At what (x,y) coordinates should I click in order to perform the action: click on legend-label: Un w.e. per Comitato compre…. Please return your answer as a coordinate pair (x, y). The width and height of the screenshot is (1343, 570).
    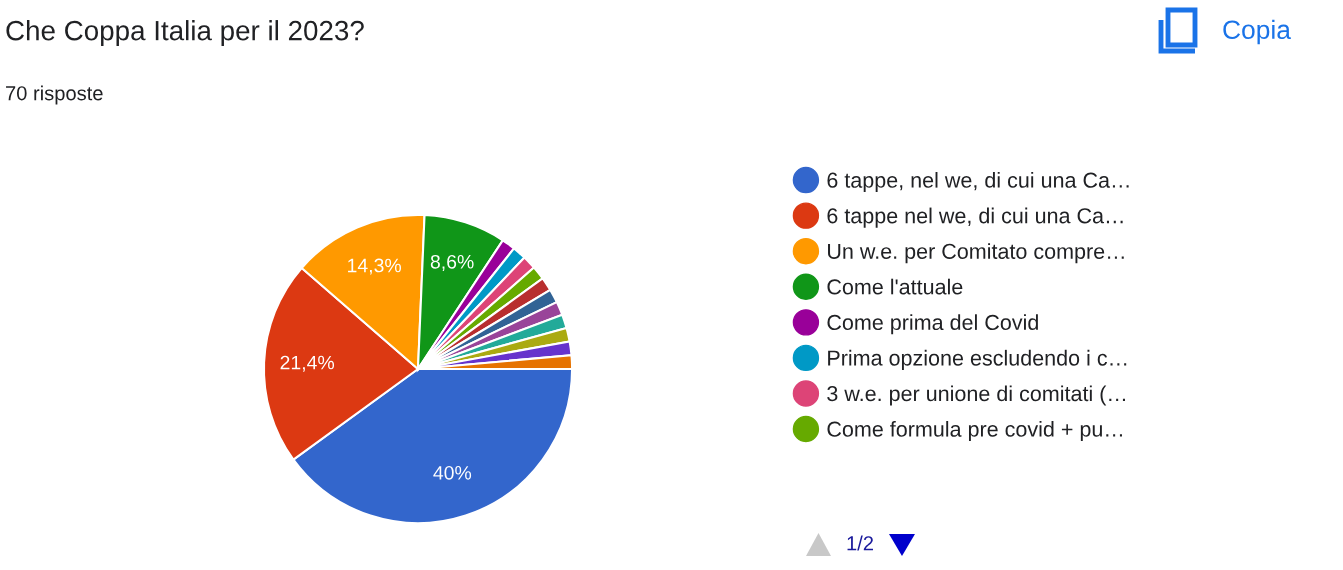
    Looking at the image, I should click on (976, 253).